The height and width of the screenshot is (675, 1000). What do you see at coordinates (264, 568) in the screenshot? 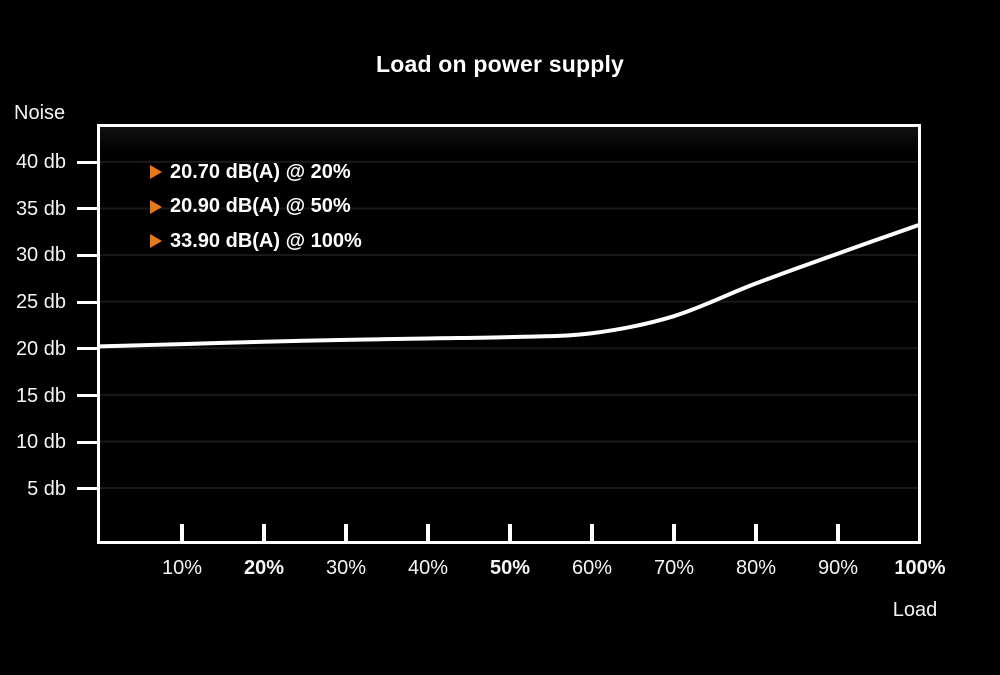
I see `x-tick-label: 20%` at bounding box center [264, 568].